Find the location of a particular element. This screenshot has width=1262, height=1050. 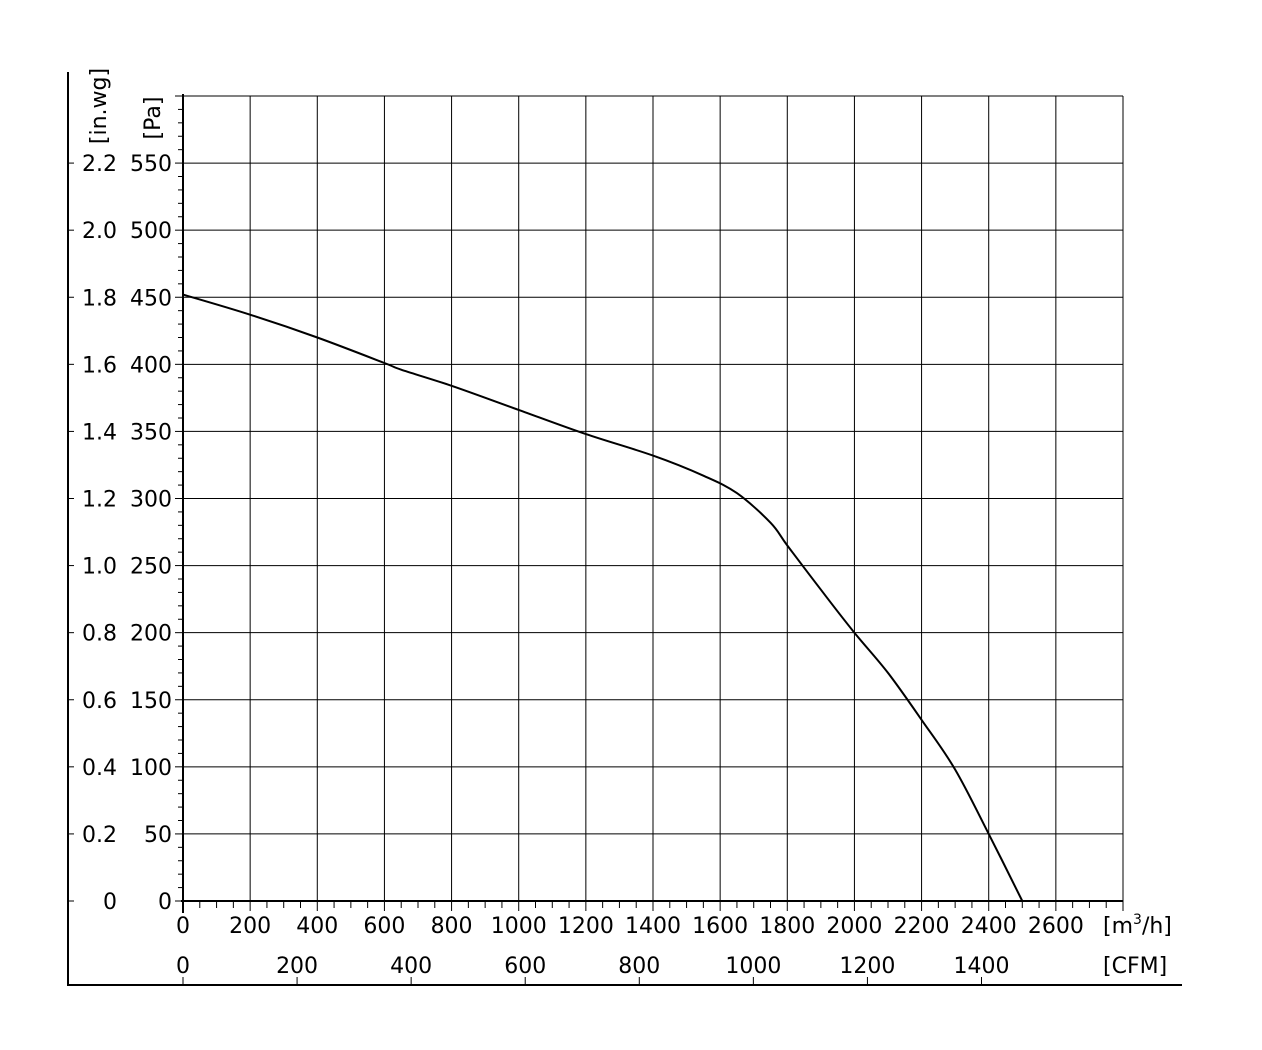

y-tick-label-pa-0: 0 is located at coordinates (165, 902).